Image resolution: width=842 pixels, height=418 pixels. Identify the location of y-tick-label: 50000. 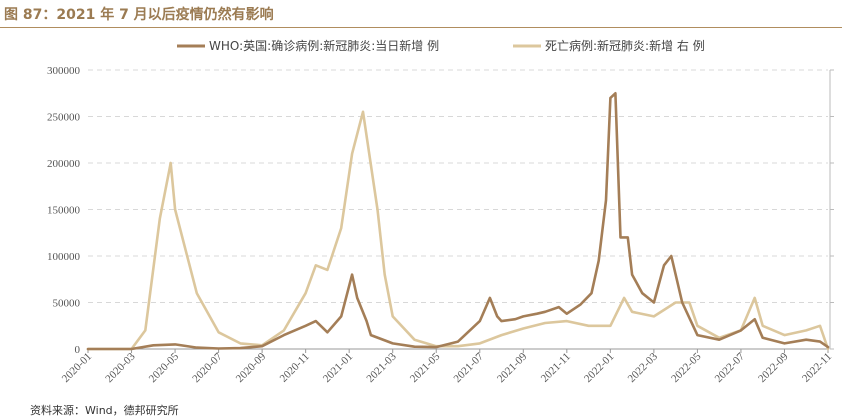
(67, 304).